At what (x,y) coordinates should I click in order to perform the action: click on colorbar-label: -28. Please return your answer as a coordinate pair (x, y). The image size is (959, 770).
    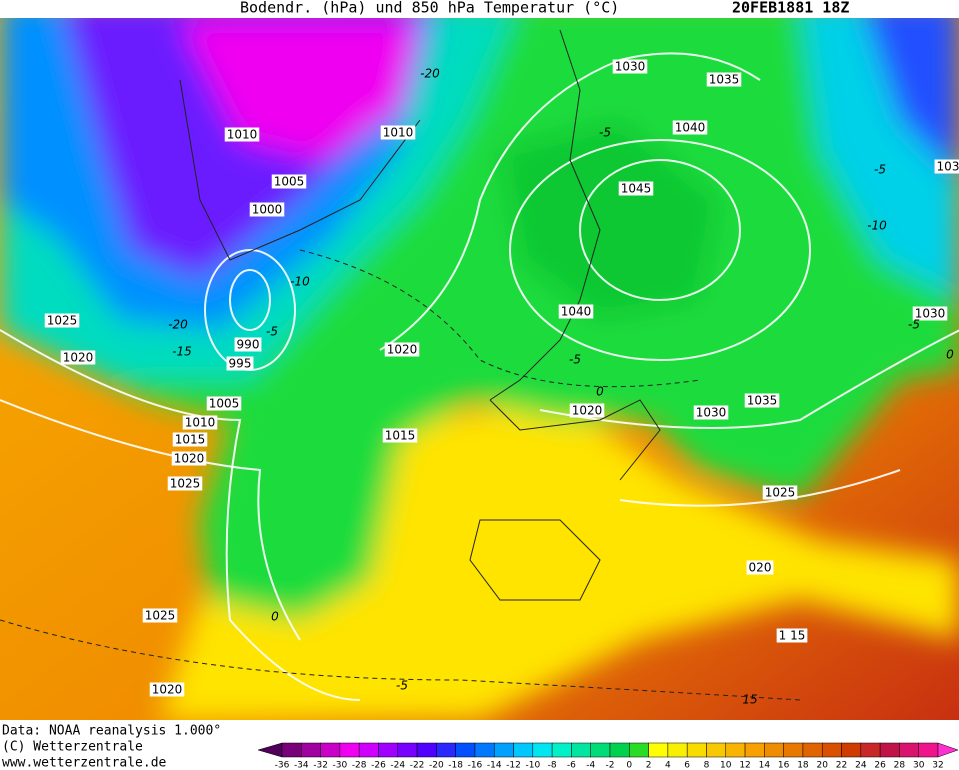
    Looking at the image, I should click on (359, 765).